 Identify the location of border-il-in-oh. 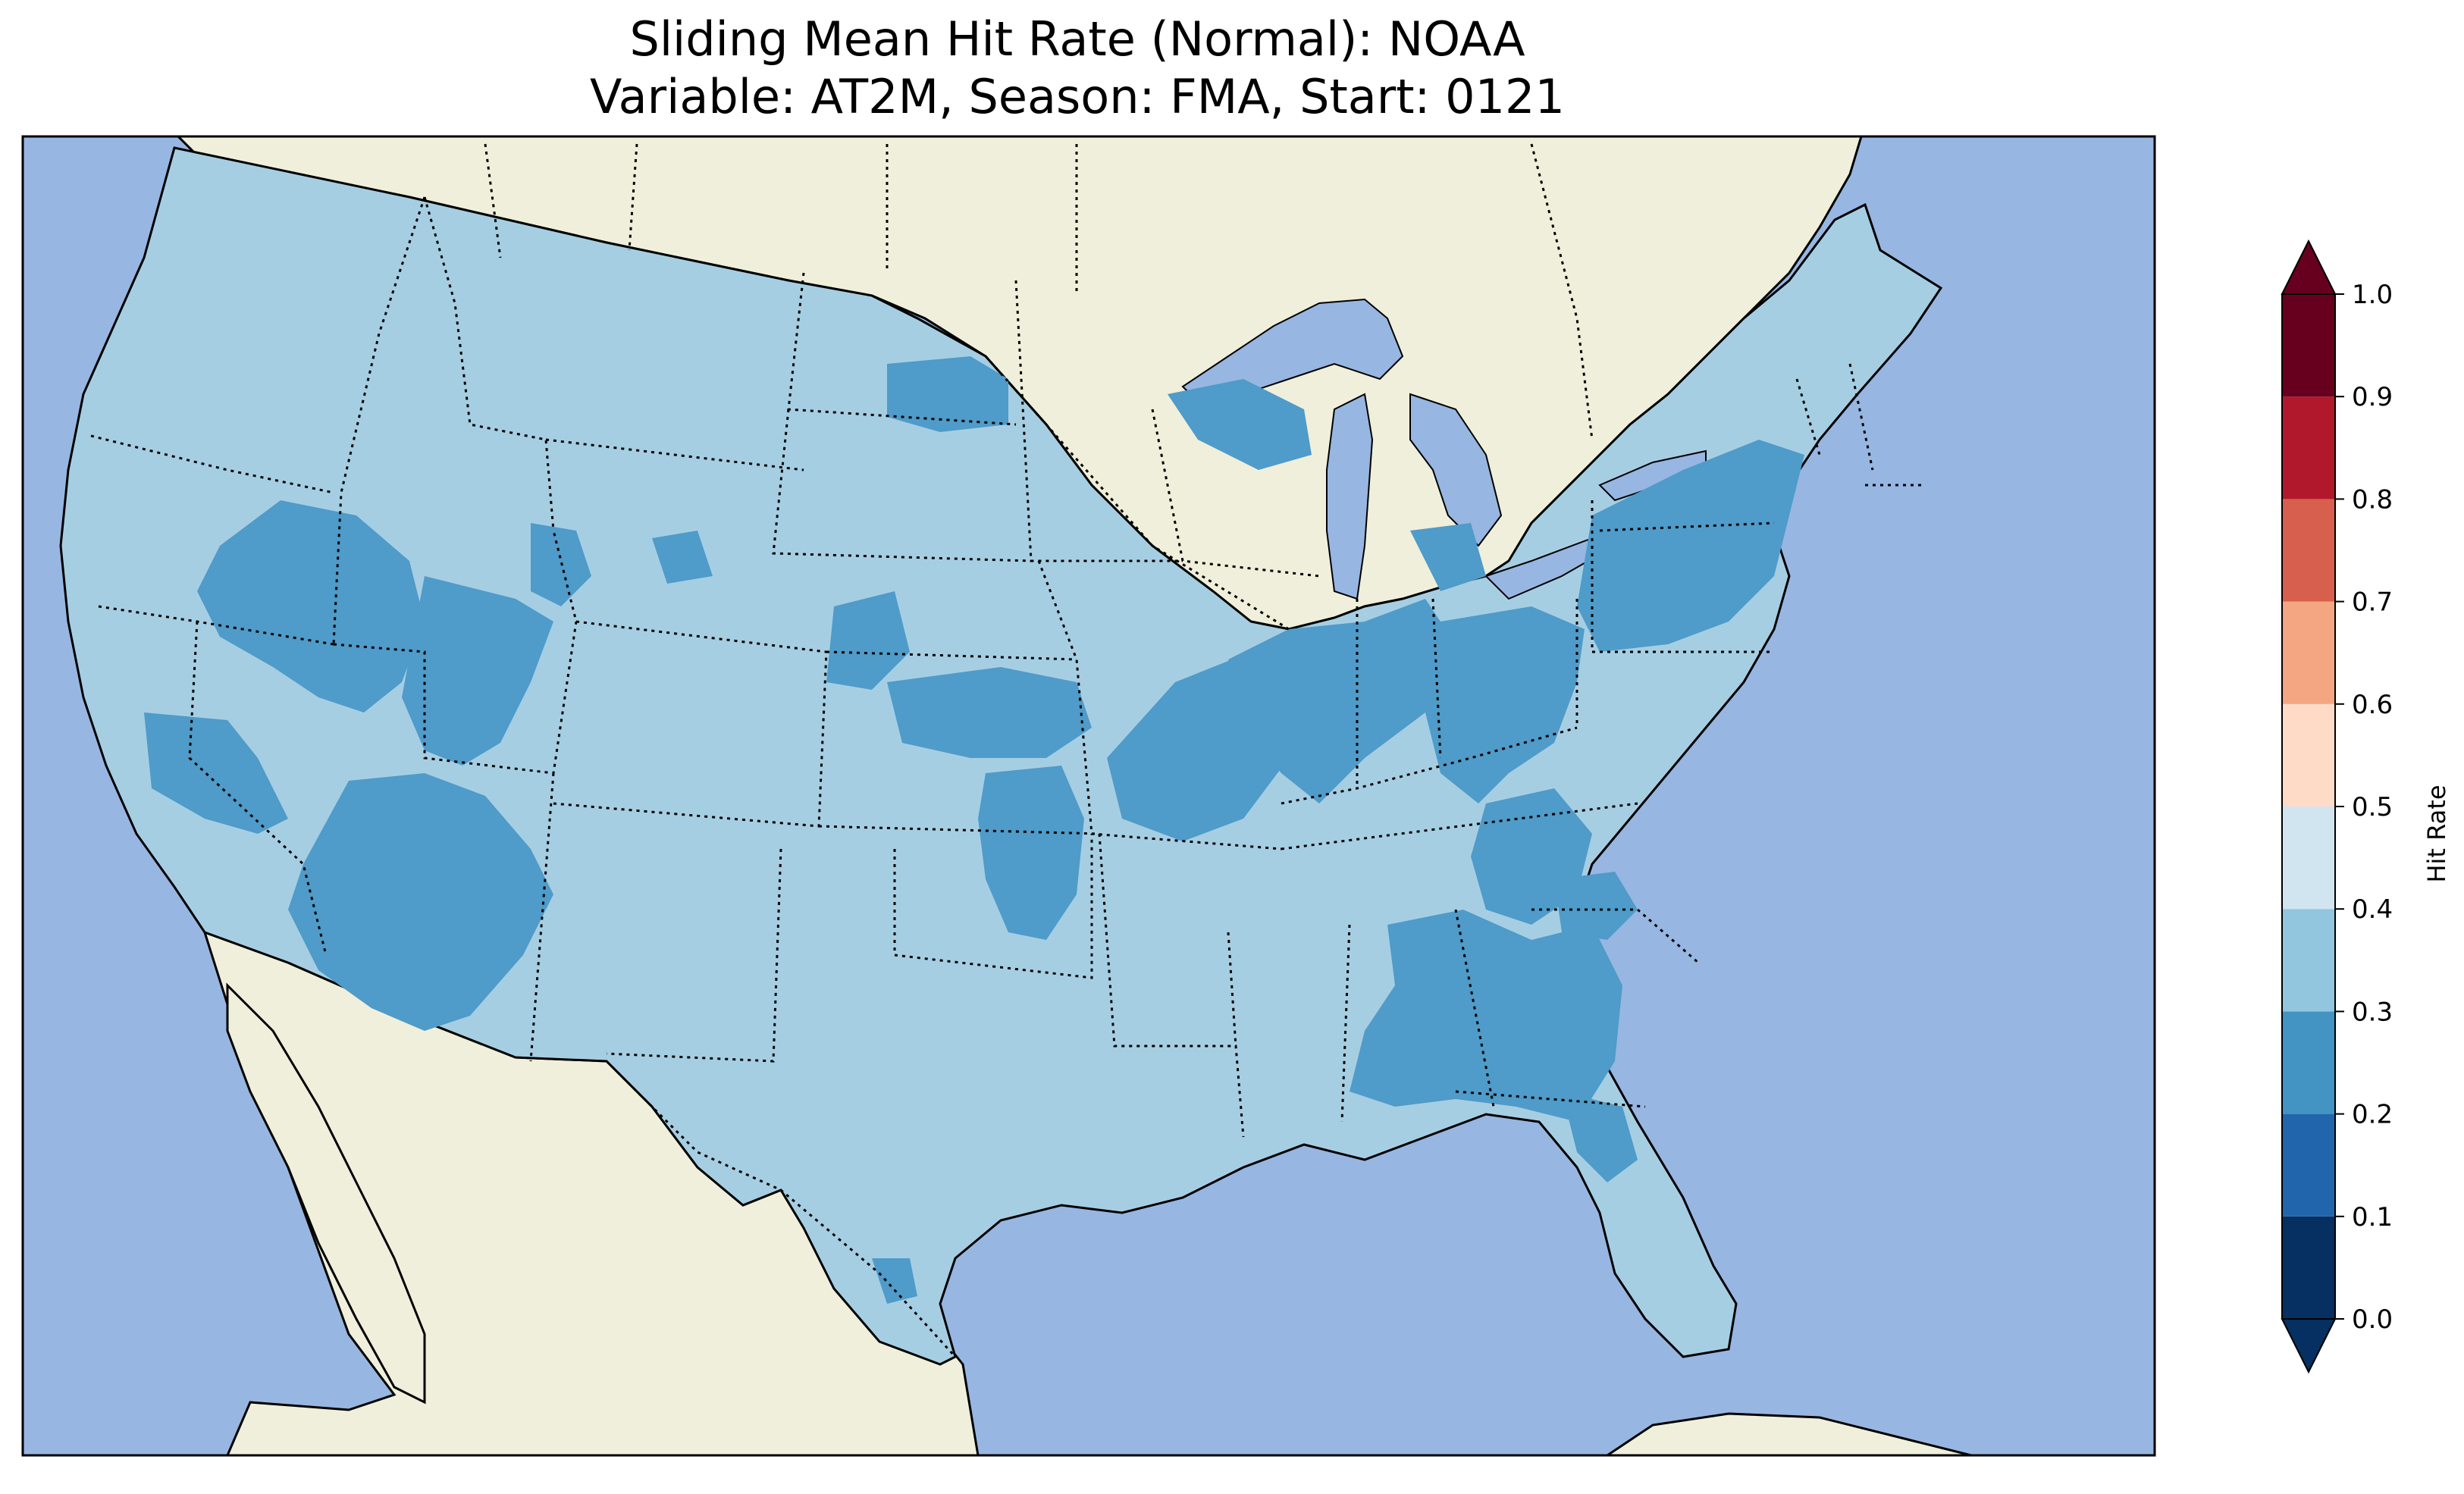
(1467, 693).